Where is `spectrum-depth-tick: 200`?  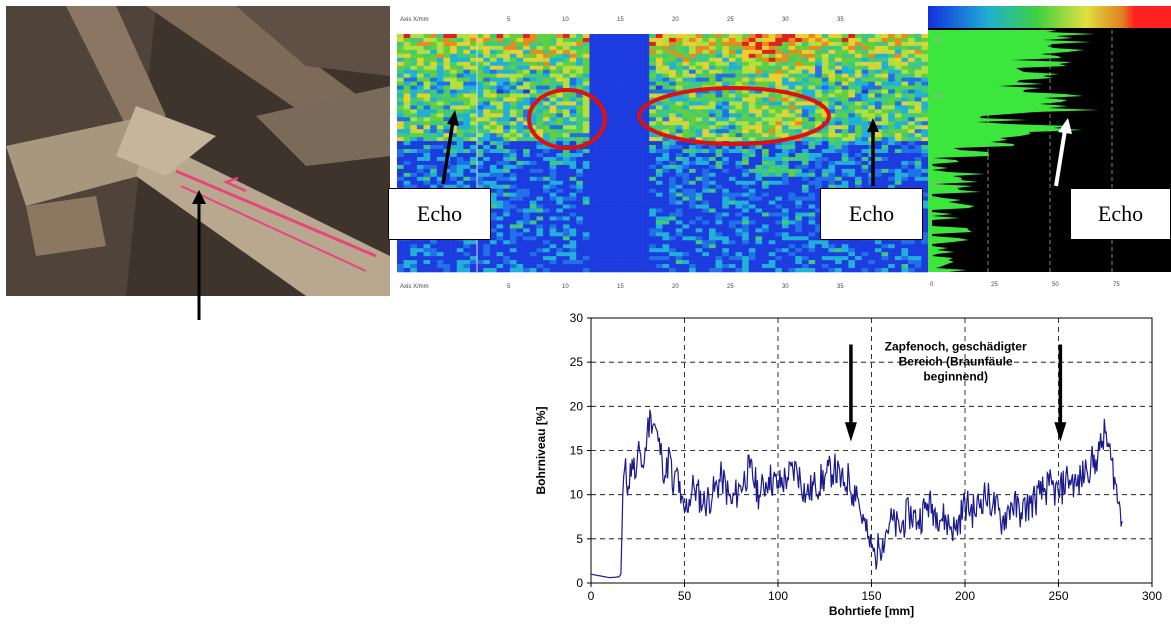
spectrum-depth-tick: 200 is located at coordinates (938, 97).